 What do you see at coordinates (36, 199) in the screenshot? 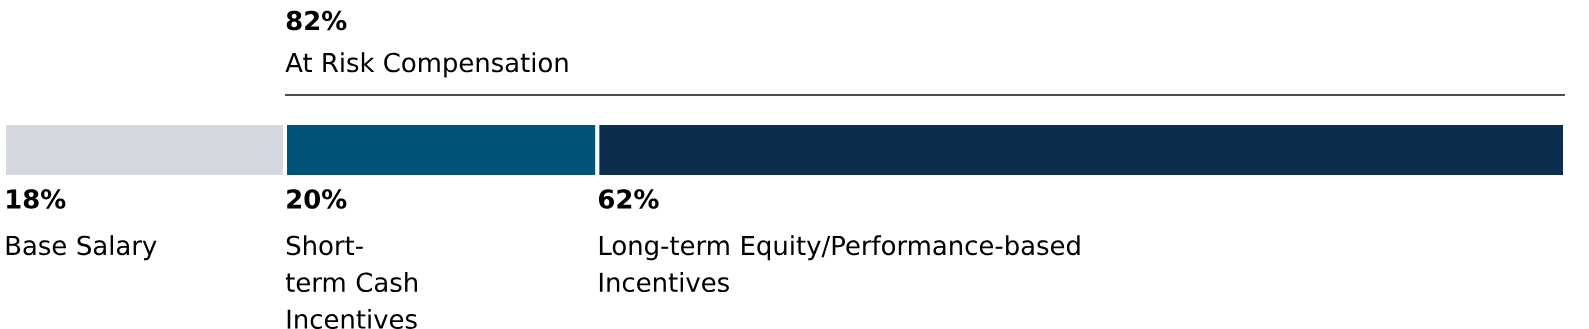
I see `data-label: 18%` at bounding box center [36, 199].